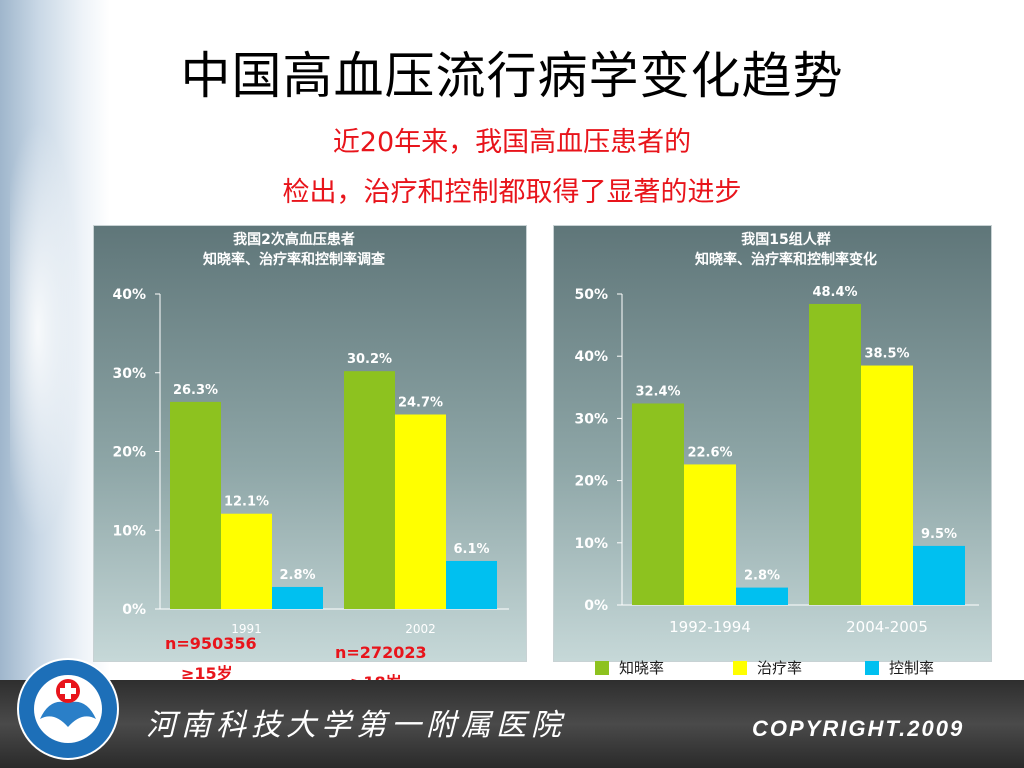 The width and height of the screenshot is (1024, 768). I want to click on data-label-right: 38.5%, so click(886, 354).